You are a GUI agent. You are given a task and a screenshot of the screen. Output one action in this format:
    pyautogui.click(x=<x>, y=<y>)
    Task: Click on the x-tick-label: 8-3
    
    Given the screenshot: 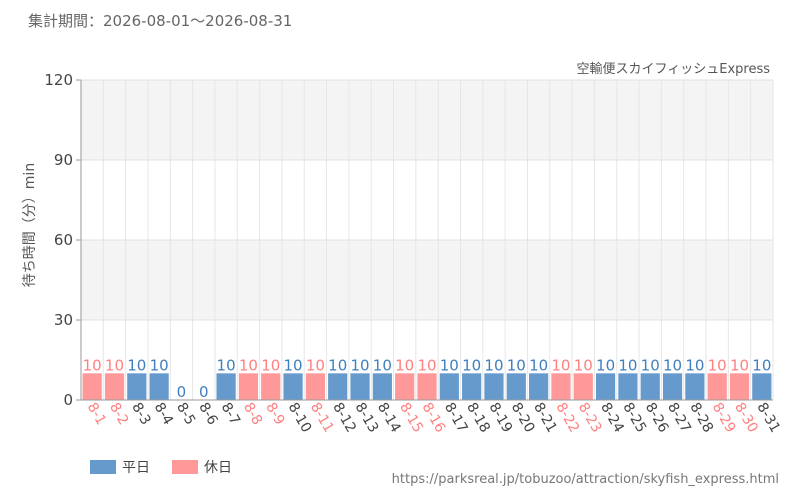 What is the action you would take?
    pyautogui.click(x=140, y=414)
    